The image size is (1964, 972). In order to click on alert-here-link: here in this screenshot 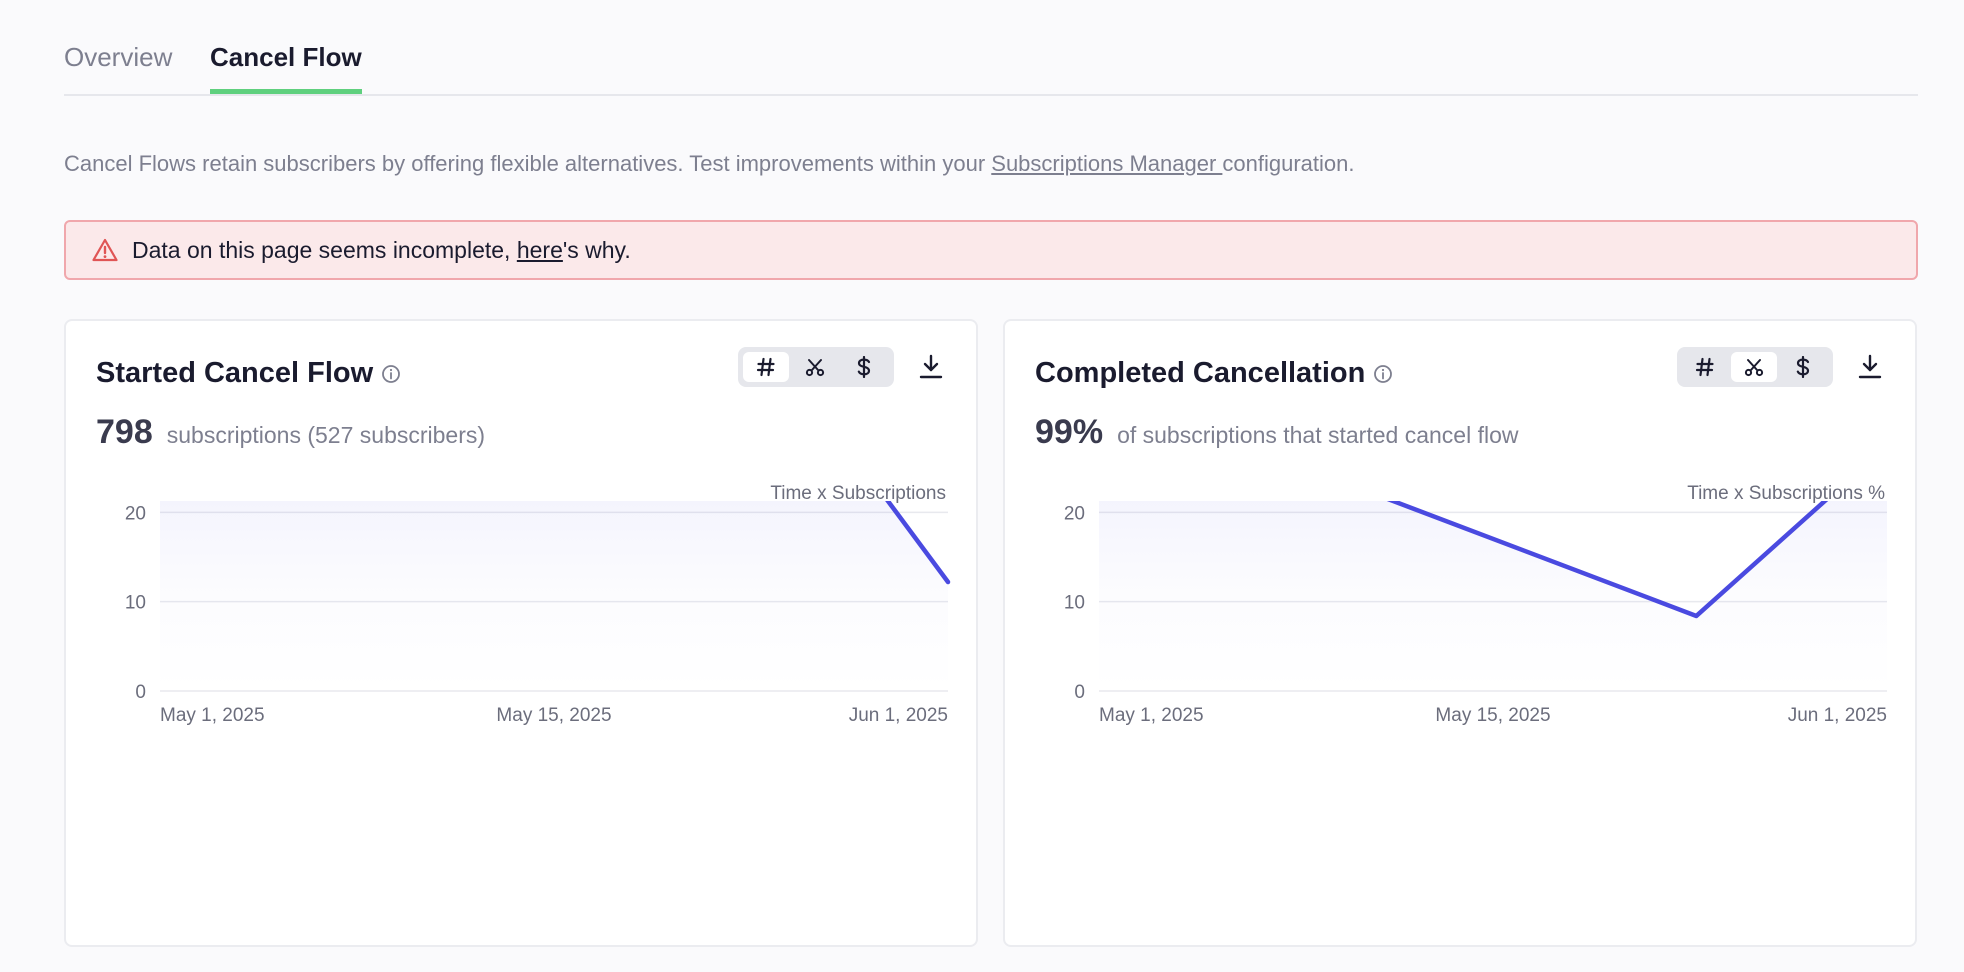, I will do `click(539, 249)`.